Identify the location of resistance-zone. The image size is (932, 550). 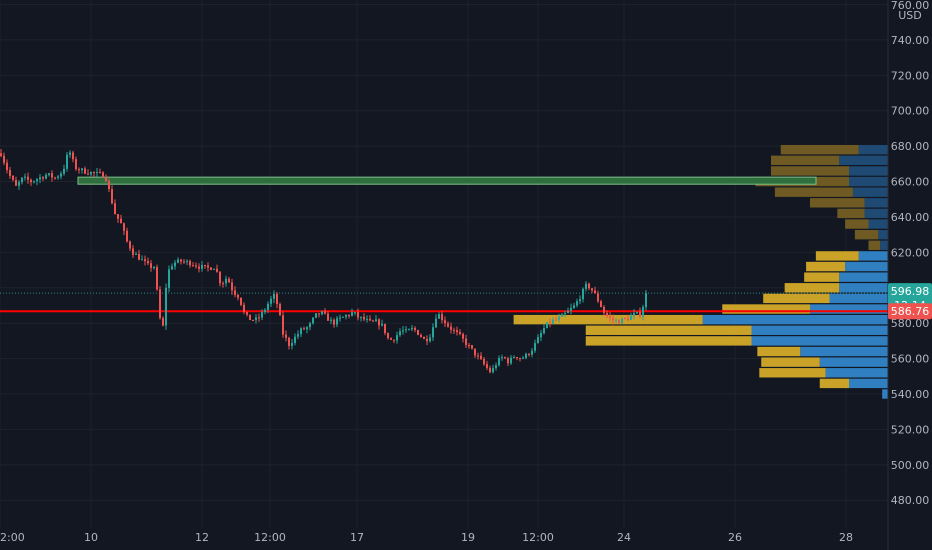
(447, 180).